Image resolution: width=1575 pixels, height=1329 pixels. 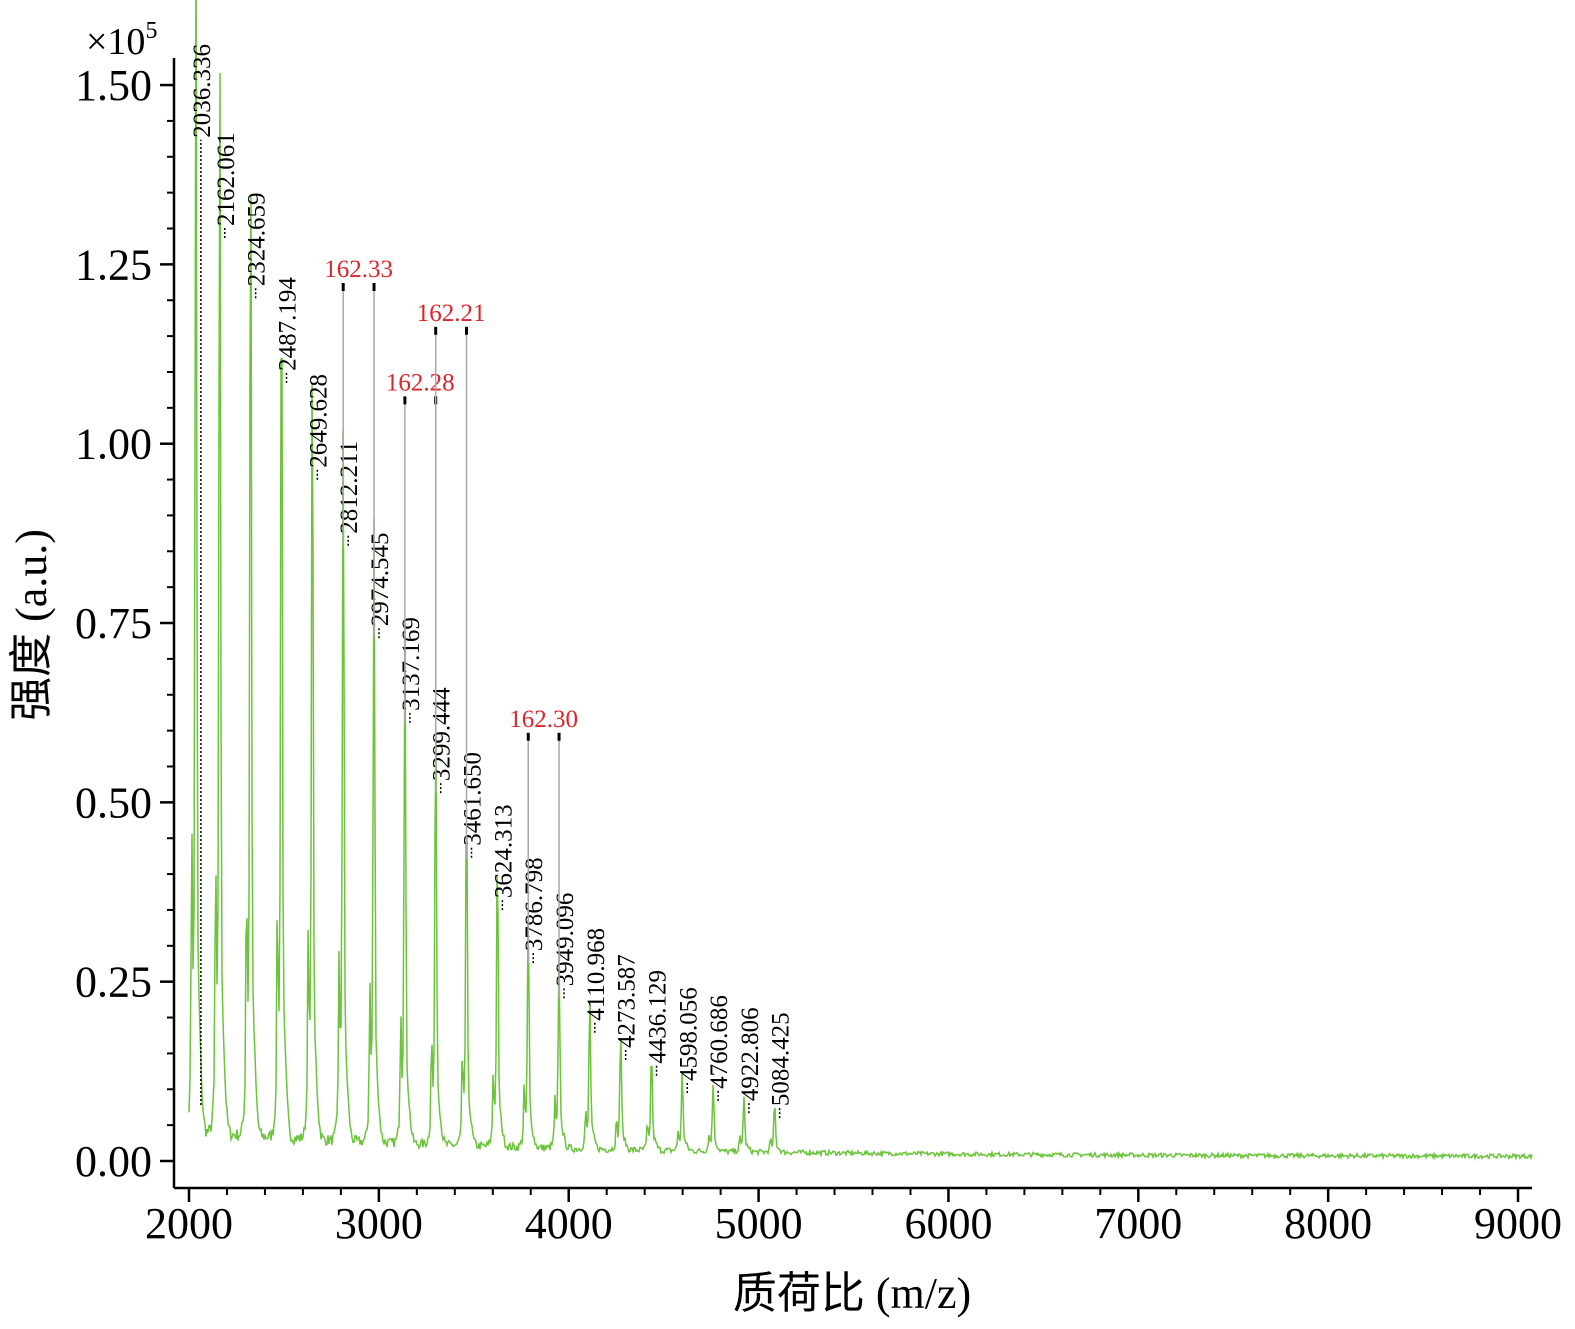 What do you see at coordinates (113, 802) in the screenshot?
I see `y-tick-label: 0.50` at bounding box center [113, 802].